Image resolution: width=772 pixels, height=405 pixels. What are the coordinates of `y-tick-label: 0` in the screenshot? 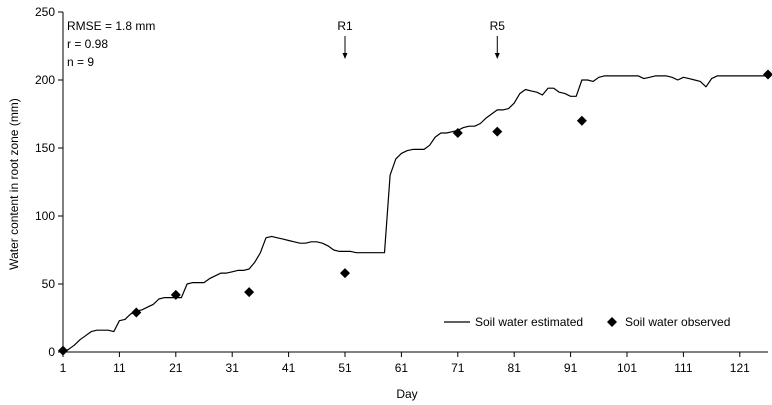 It's located at (51, 352).